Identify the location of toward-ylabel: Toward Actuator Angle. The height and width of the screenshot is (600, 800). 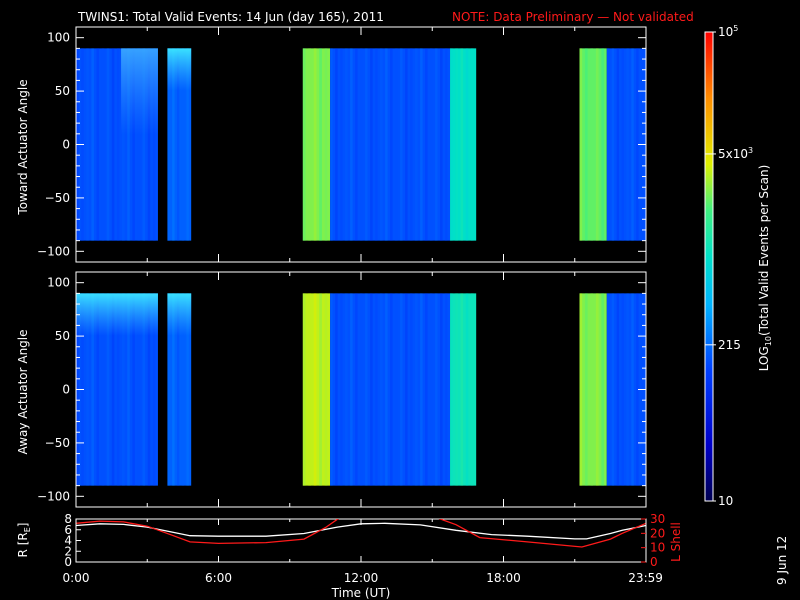
(23, 147).